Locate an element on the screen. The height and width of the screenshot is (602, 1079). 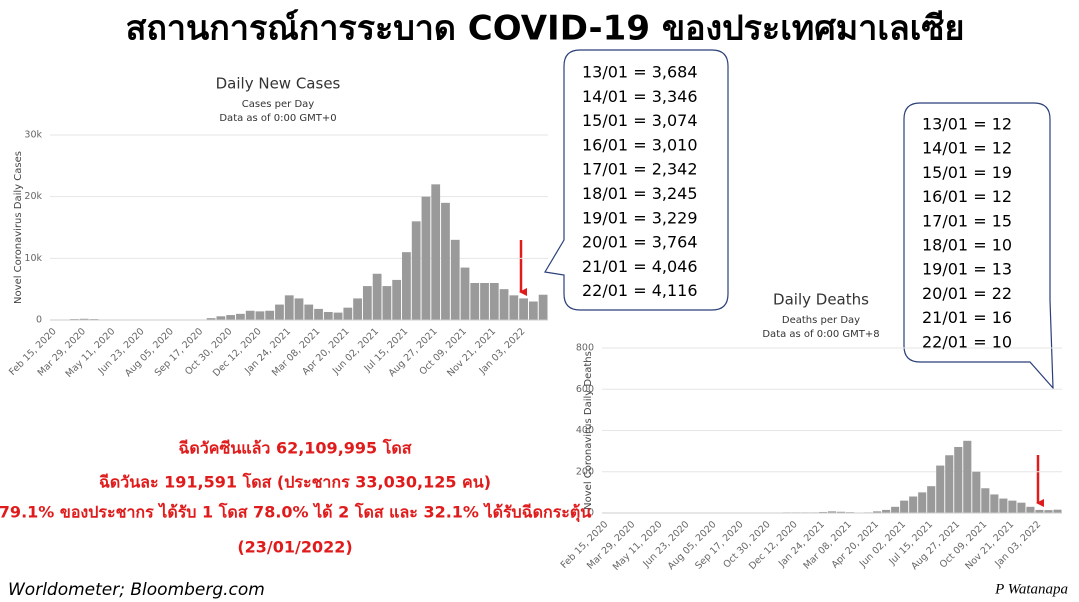
y-axis-label: Novel Coronavirus Daily Deaths is located at coordinates (588, 430).